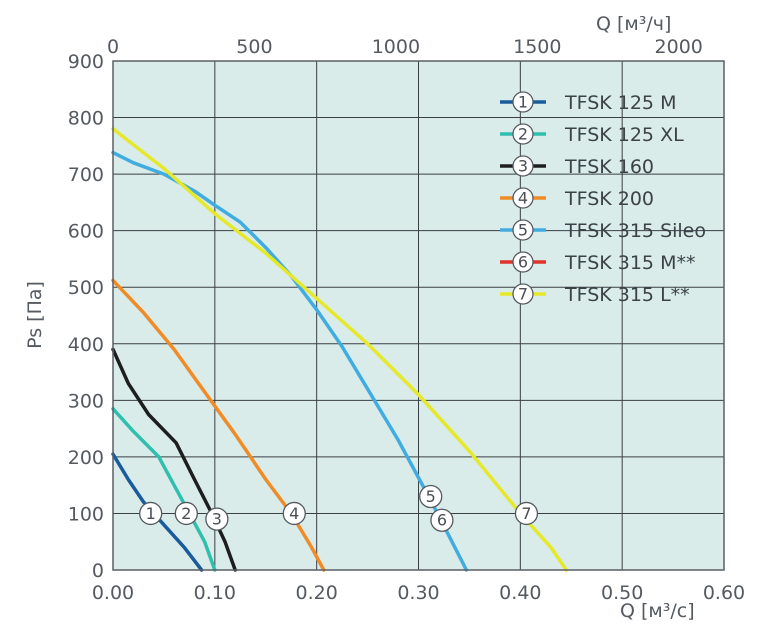 The width and height of the screenshot is (767, 637). I want to click on y-axis-ticks: 0 100 200 300 400 500 600 700 800 900, so click(86, 316).